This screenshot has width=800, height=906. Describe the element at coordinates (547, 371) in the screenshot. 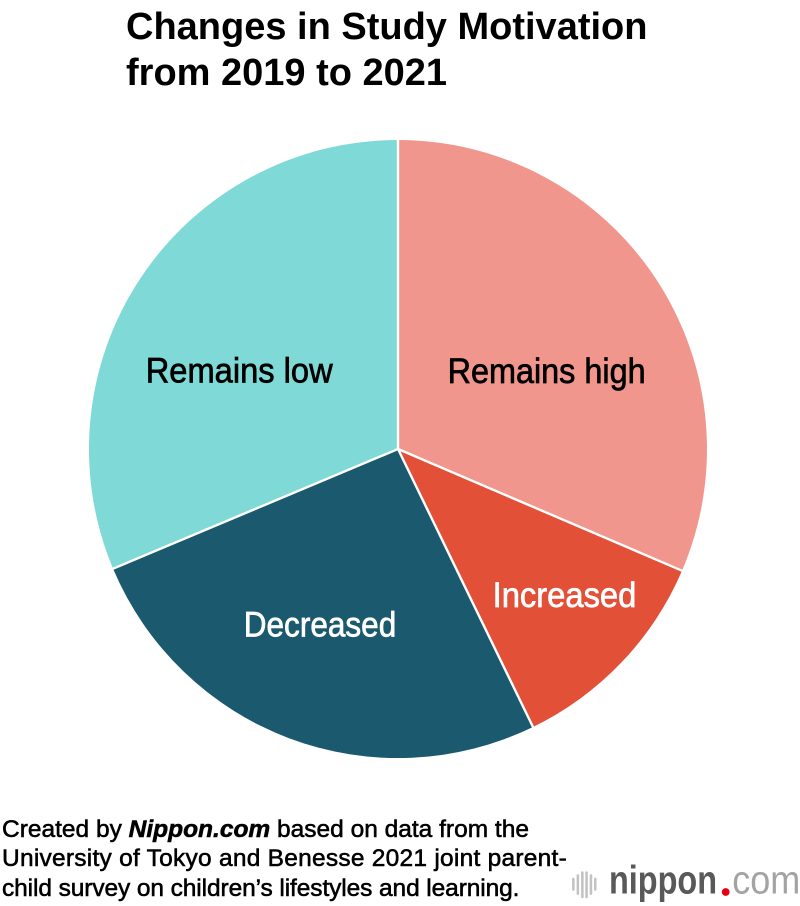

I see `svg-text: Remains high` at that location.